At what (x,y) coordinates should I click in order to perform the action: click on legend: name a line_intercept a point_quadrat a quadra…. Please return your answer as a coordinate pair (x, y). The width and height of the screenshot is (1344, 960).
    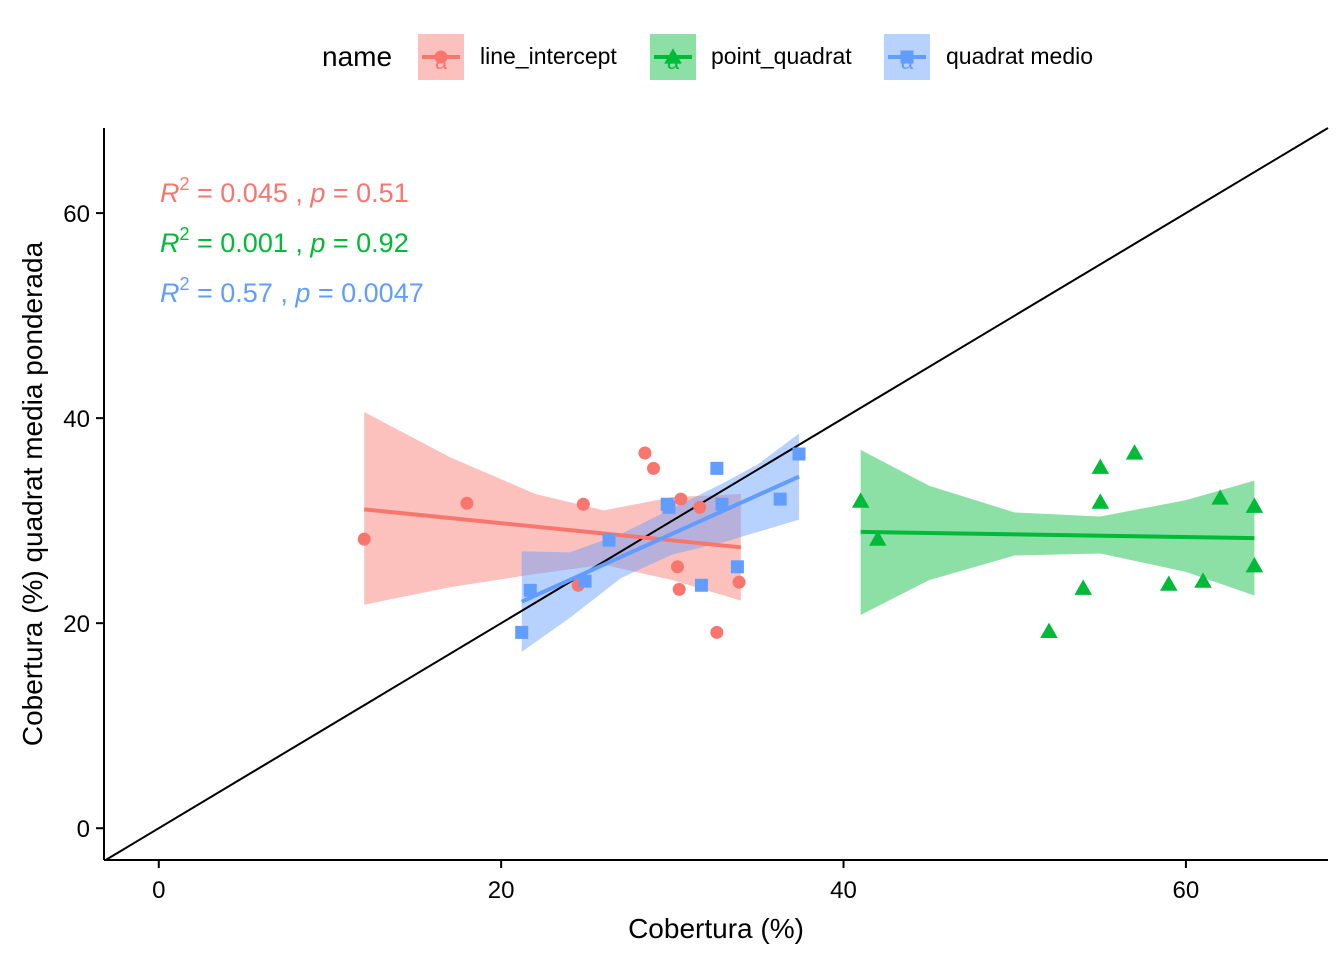
    Looking at the image, I should click on (707, 57).